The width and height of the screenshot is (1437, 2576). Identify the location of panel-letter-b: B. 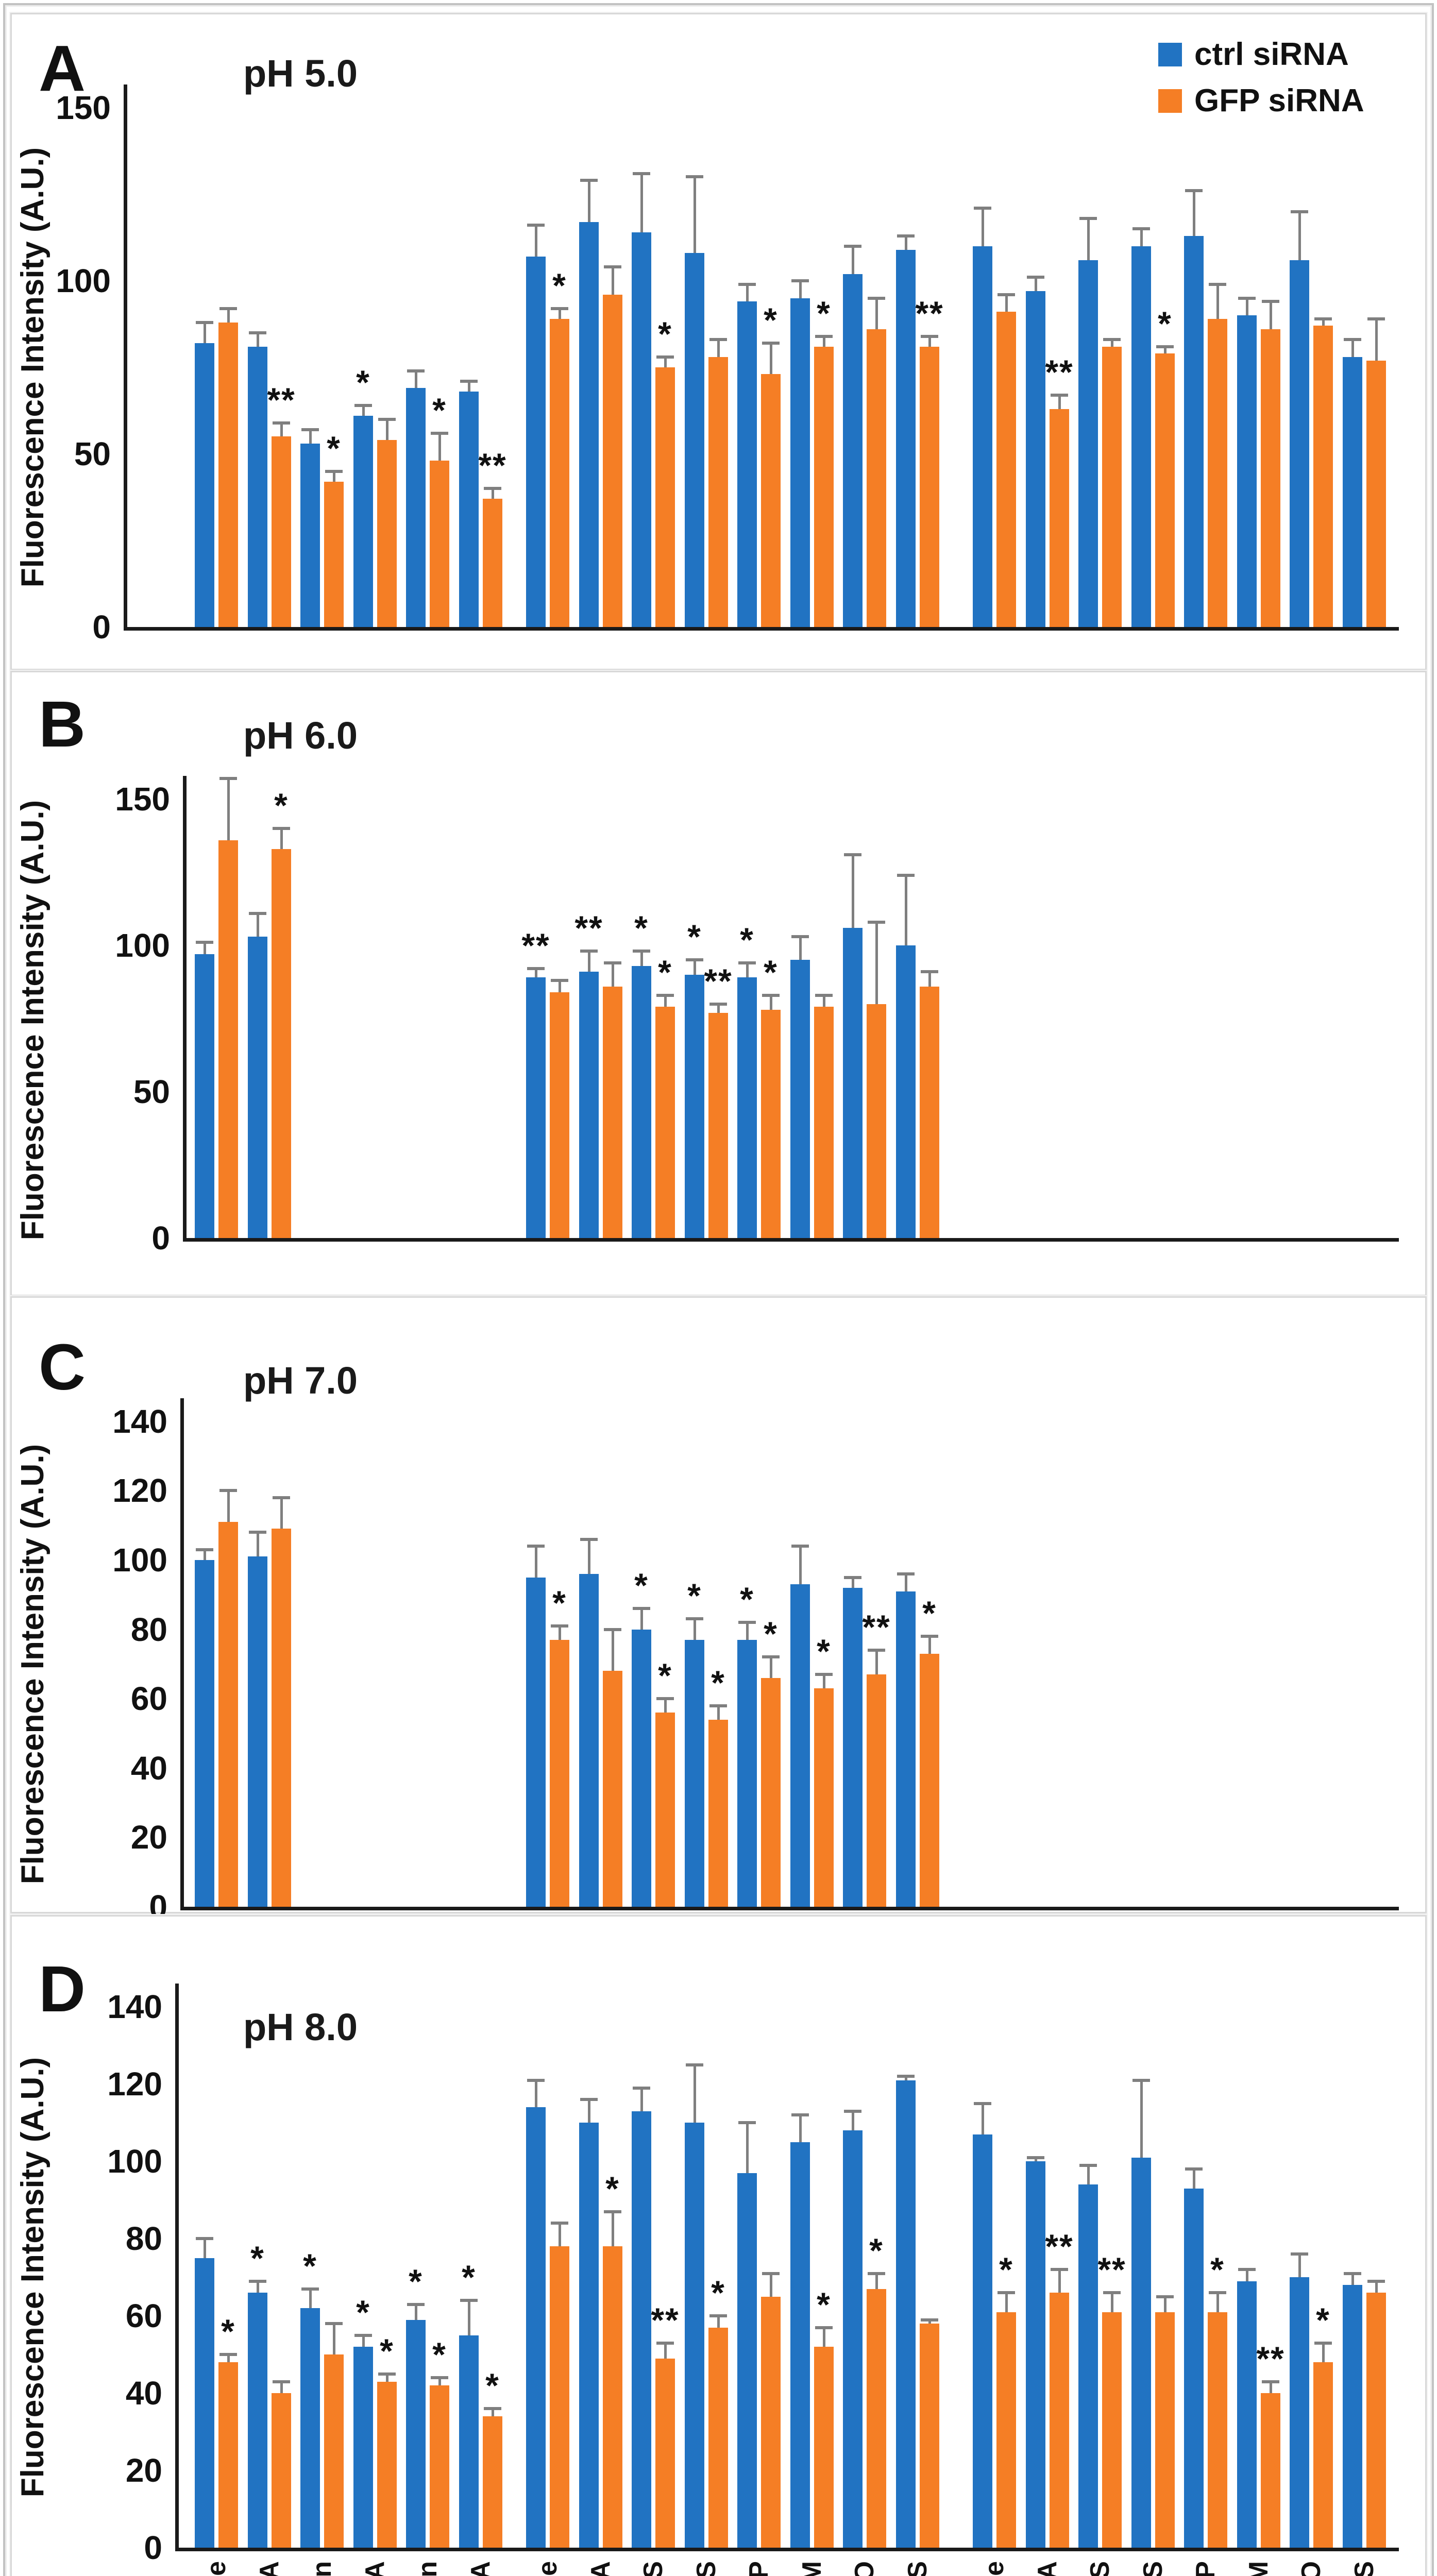
(62, 724).